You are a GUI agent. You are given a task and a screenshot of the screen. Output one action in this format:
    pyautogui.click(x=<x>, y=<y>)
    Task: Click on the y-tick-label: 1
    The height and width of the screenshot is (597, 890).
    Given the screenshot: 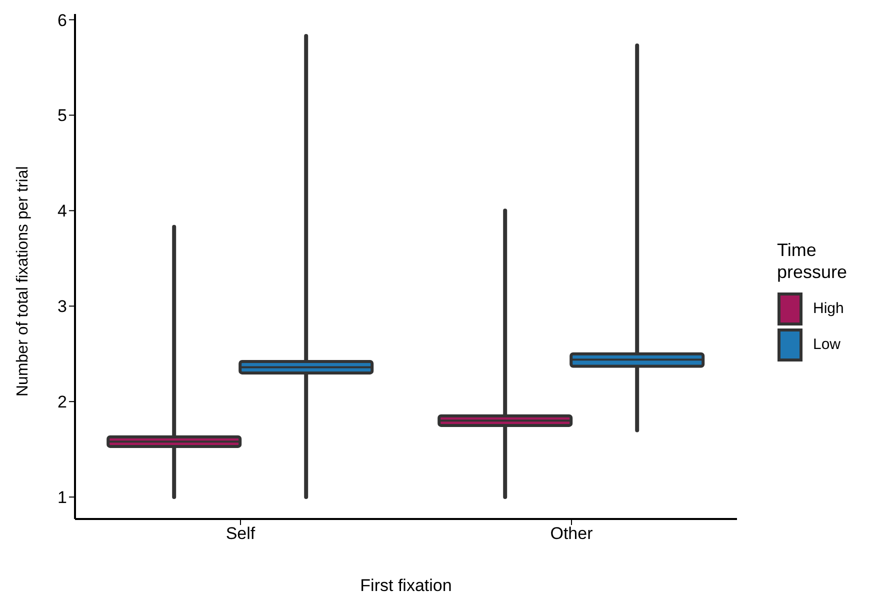 What is the action you would take?
    pyautogui.click(x=62, y=498)
    